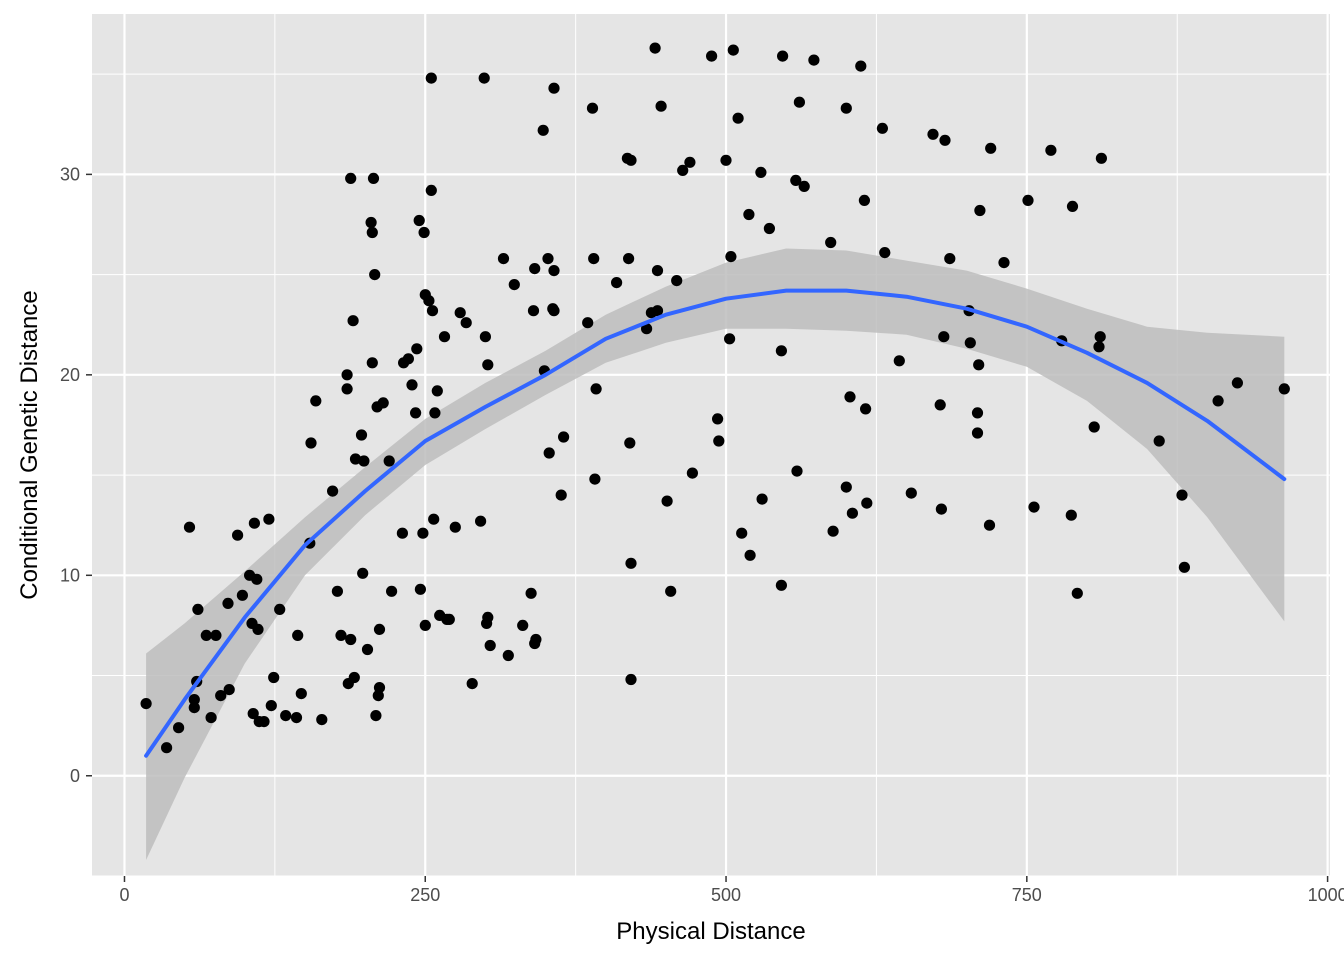 This screenshot has width=1344, height=965. What do you see at coordinates (425, 895) in the screenshot?
I see `x-tick-label: 250` at bounding box center [425, 895].